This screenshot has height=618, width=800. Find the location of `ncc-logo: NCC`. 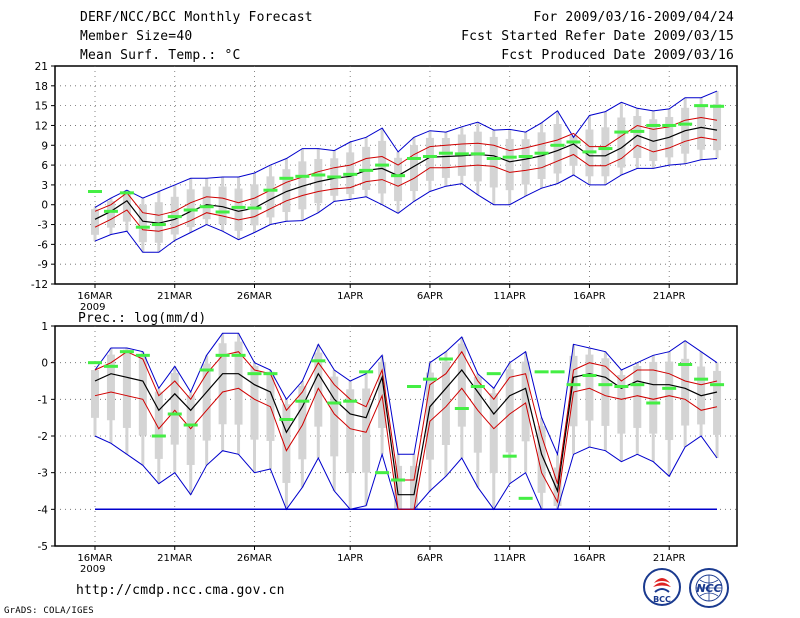

ncc-logo: NCC is located at coordinates (709, 588).